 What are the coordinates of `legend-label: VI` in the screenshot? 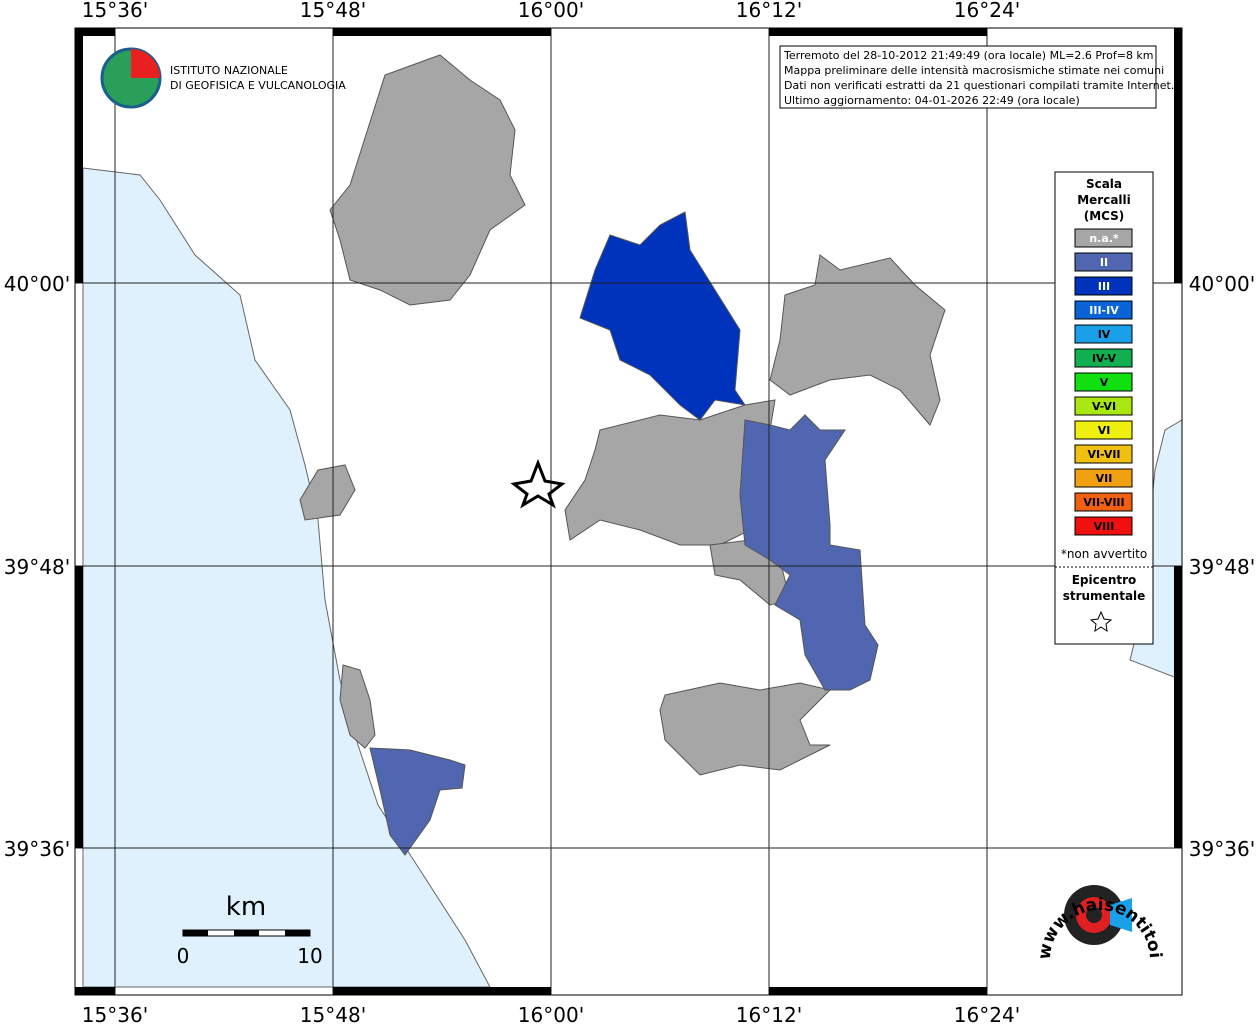 It's located at (1104, 430).